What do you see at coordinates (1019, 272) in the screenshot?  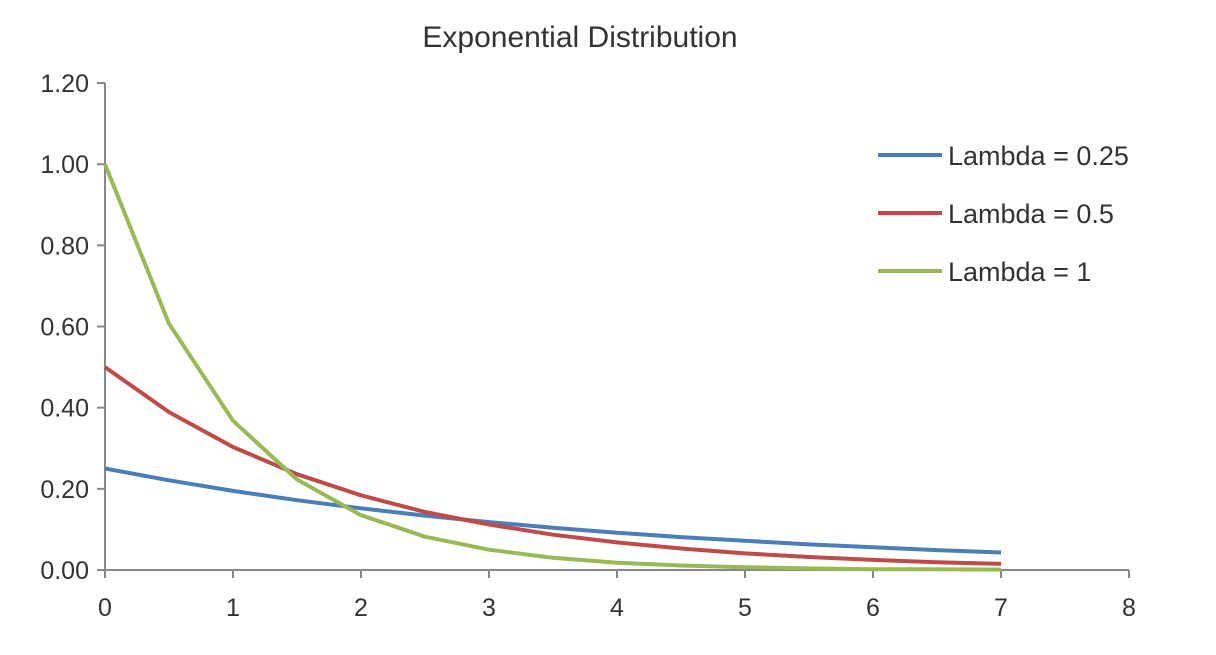 I see `legend-label: Lambda = 1` at bounding box center [1019, 272].